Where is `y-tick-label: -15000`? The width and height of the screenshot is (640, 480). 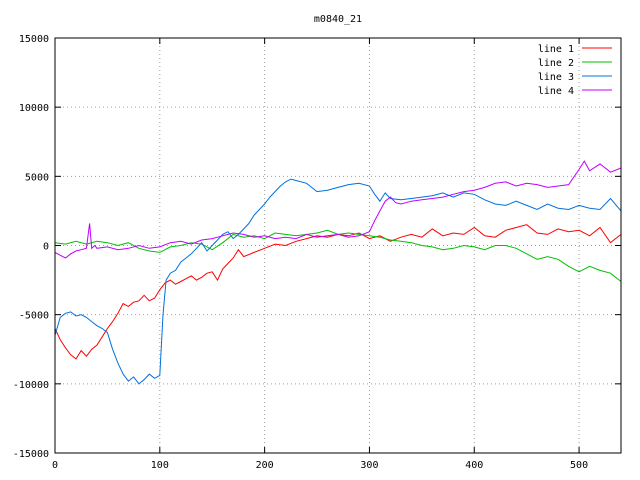
y-tick-label: -15000 is located at coordinates (31, 454).